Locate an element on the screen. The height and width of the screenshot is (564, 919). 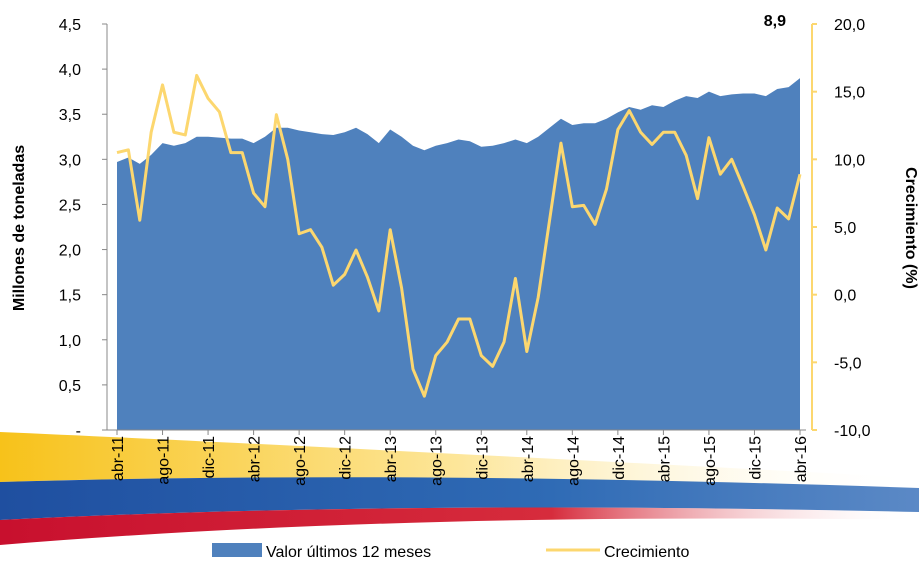
y-tick-label: 3,0 is located at coordinates (70, 160).